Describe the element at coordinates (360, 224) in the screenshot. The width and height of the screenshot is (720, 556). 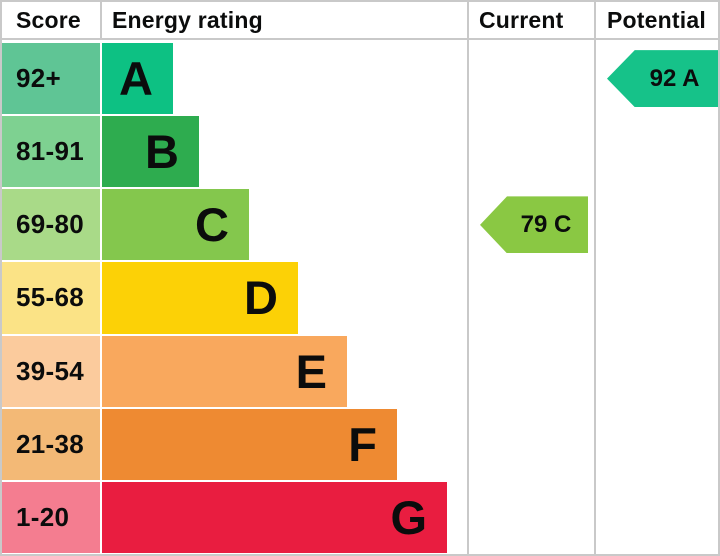
I see `band-row-c: 69-80 C` at that location.